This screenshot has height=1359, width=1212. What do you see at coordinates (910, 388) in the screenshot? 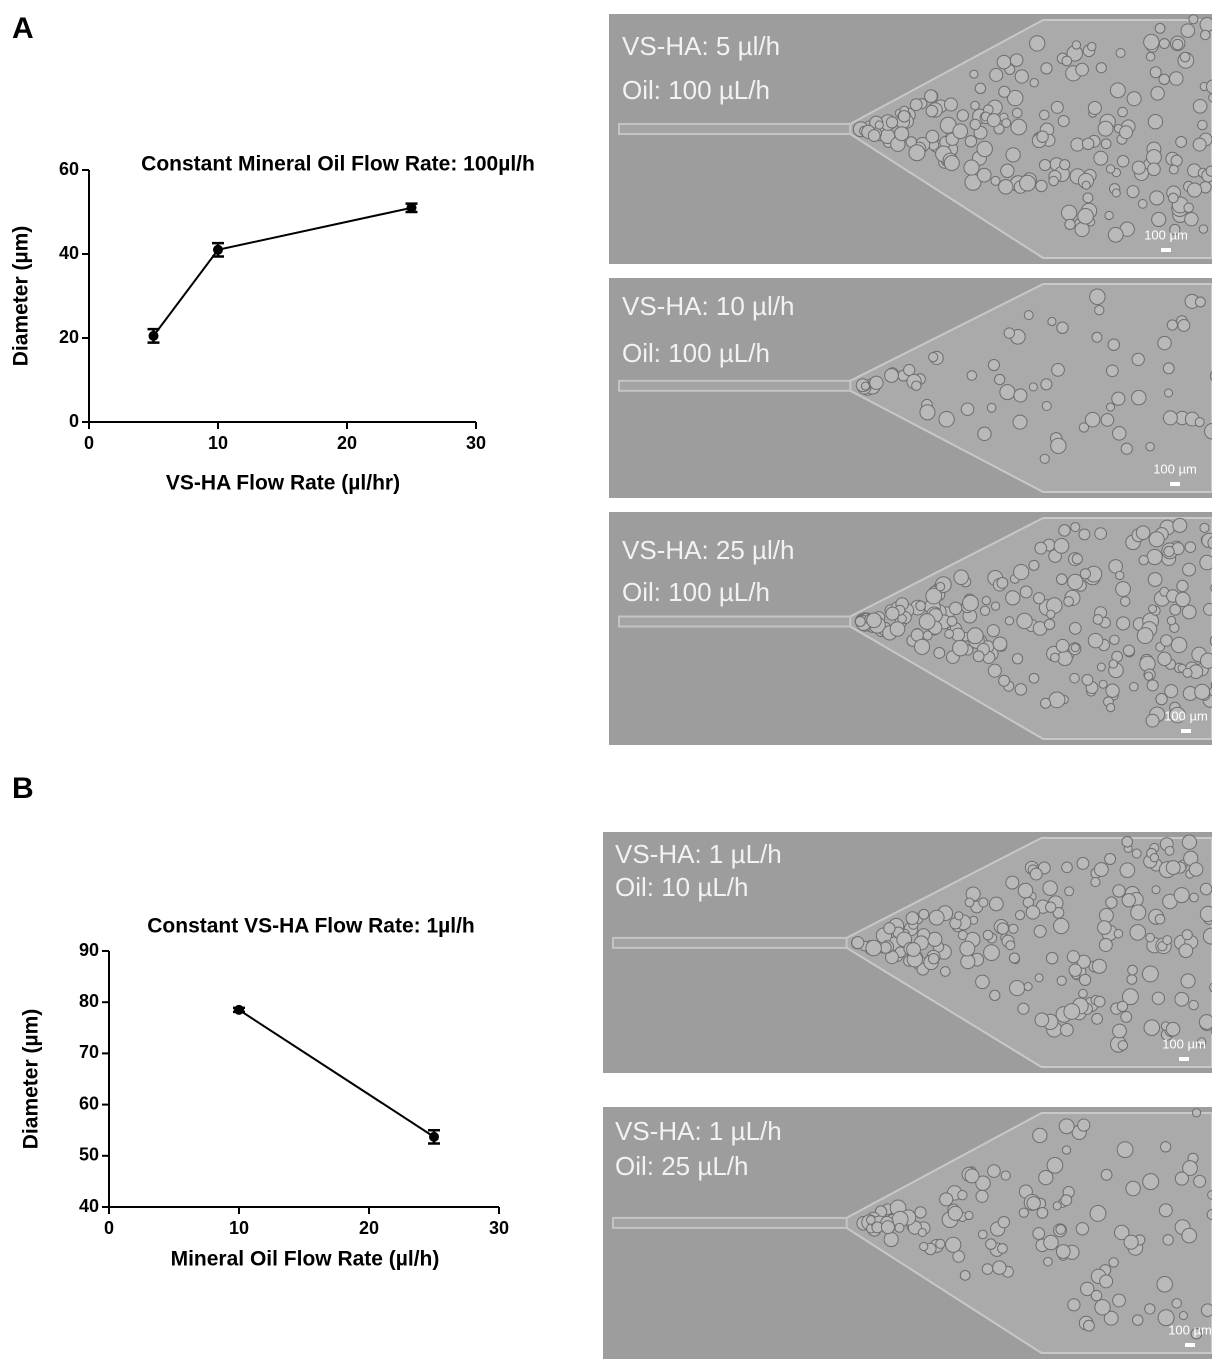
I see `micrograph` at bounding box center [910, 388].